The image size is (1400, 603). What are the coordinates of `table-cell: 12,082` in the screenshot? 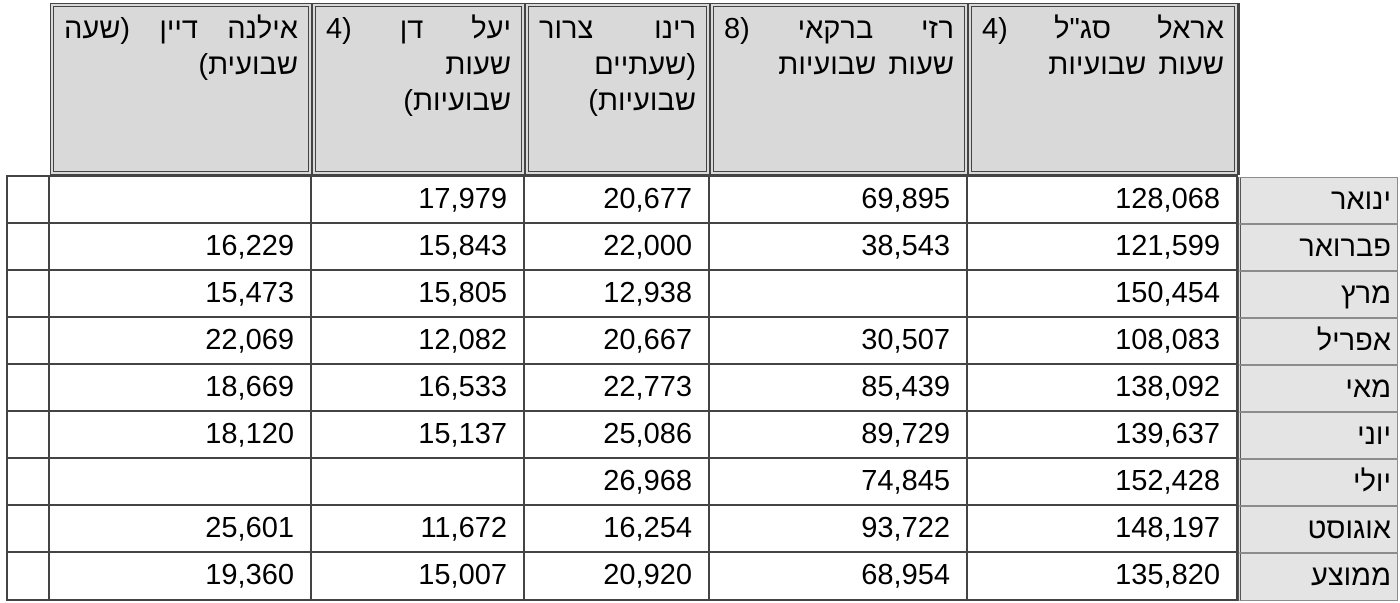 It's located at (418, 341).